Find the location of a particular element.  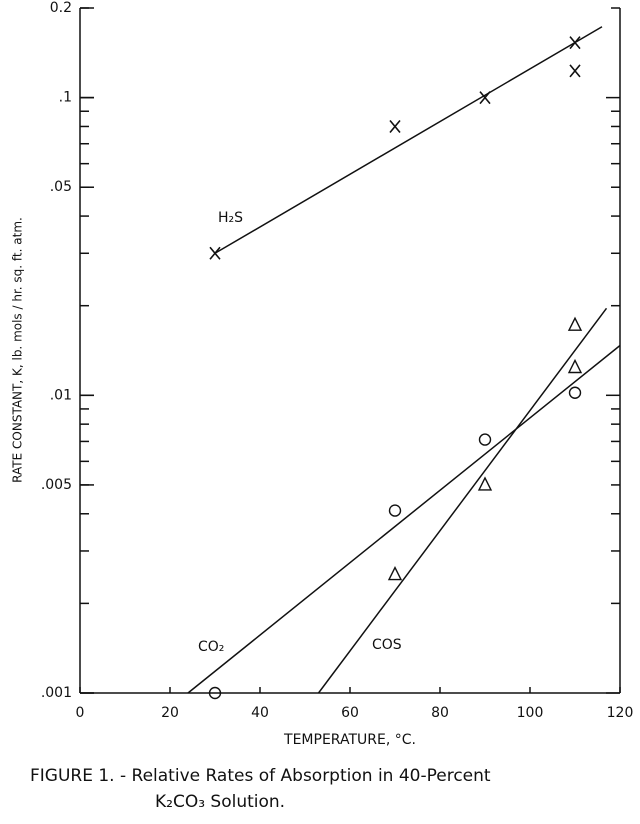

x-tick-label: 80 is located at coordinates (440, 713).